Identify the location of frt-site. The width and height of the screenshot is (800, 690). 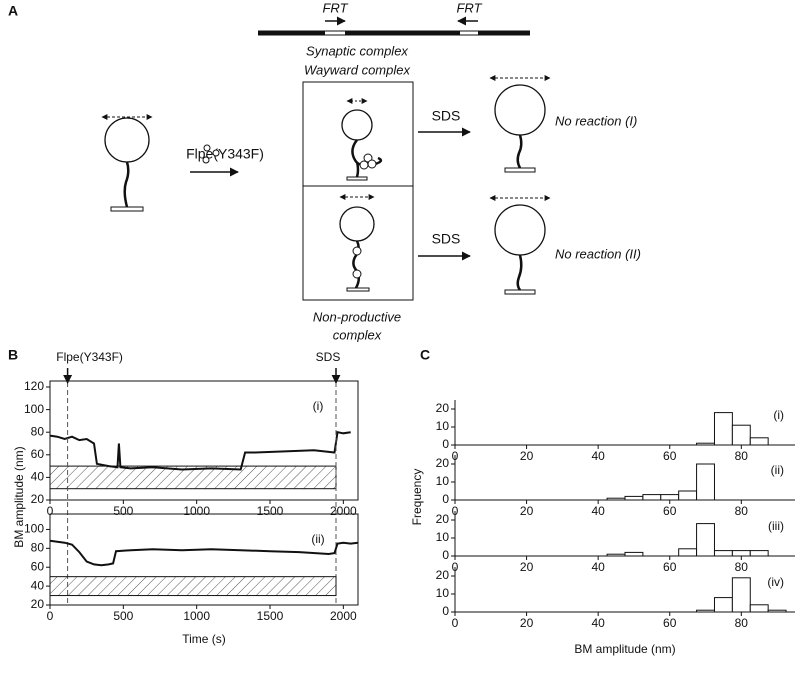
(335, 33).